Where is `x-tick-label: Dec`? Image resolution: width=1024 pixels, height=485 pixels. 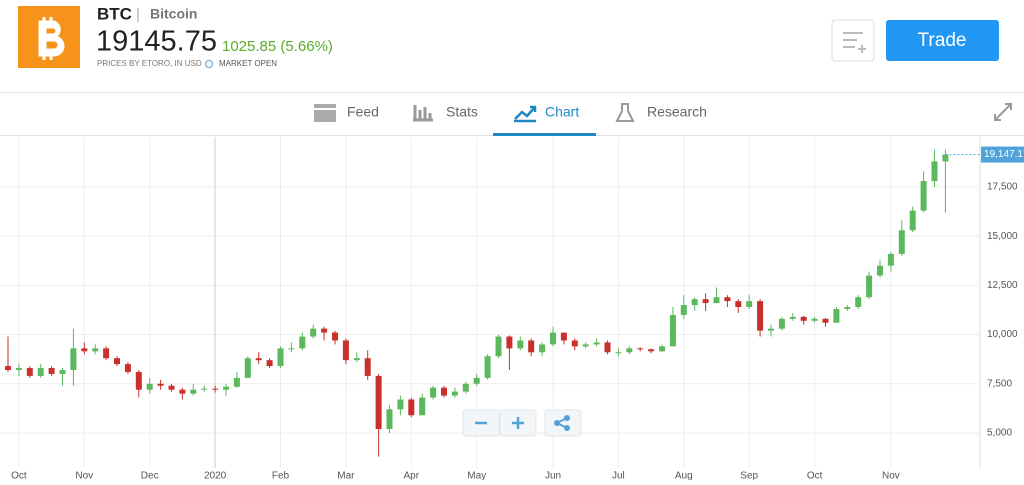
x-tick-label: Dec is located at coordinates (150, 475).